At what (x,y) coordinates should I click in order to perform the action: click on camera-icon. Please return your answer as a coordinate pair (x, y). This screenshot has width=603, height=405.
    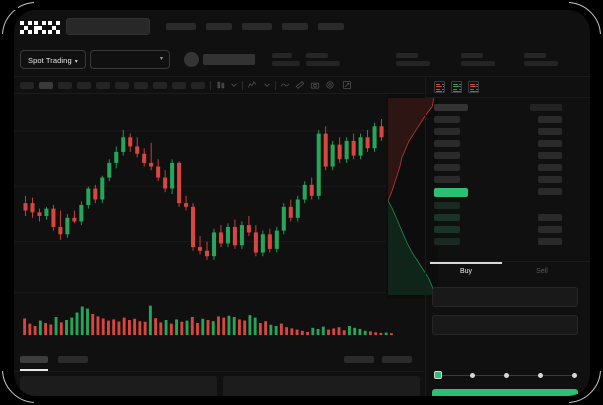
    Looking at the image, I should click on (315, 85).